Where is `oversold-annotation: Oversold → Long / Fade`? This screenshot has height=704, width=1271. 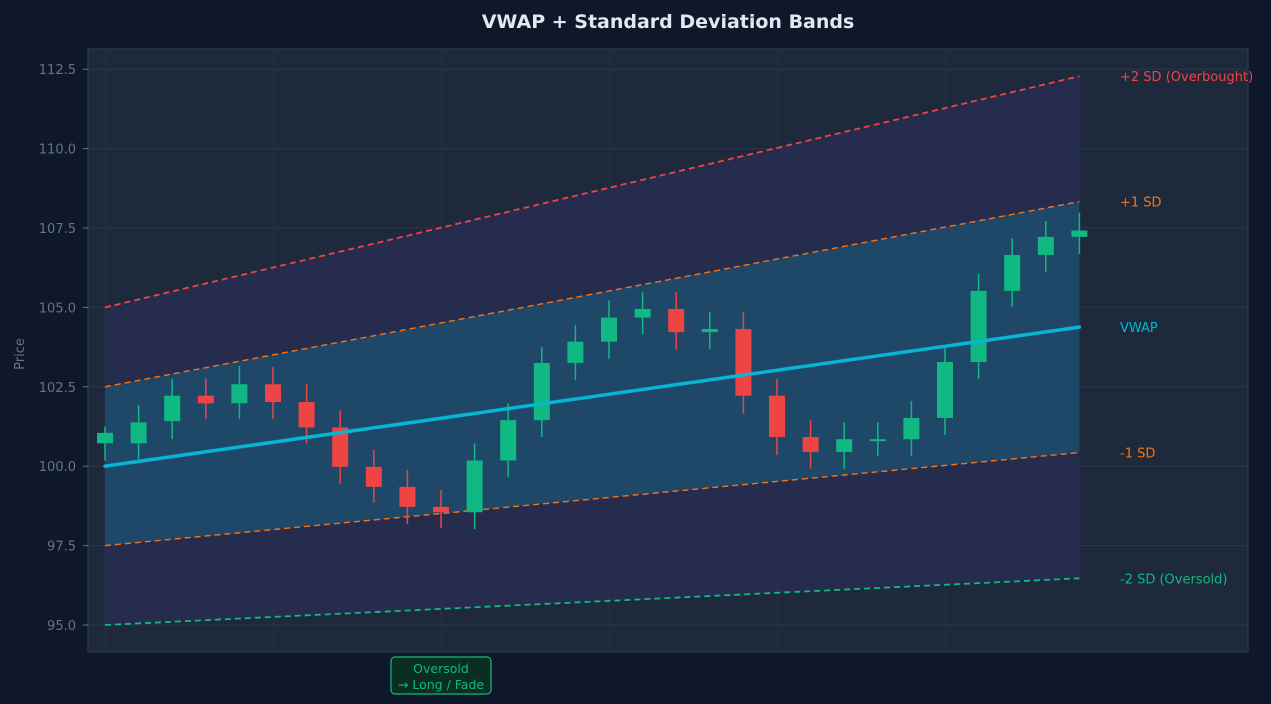
oversold-annotation: Oversold → Long / Fade is located at coordinates (441, 675).